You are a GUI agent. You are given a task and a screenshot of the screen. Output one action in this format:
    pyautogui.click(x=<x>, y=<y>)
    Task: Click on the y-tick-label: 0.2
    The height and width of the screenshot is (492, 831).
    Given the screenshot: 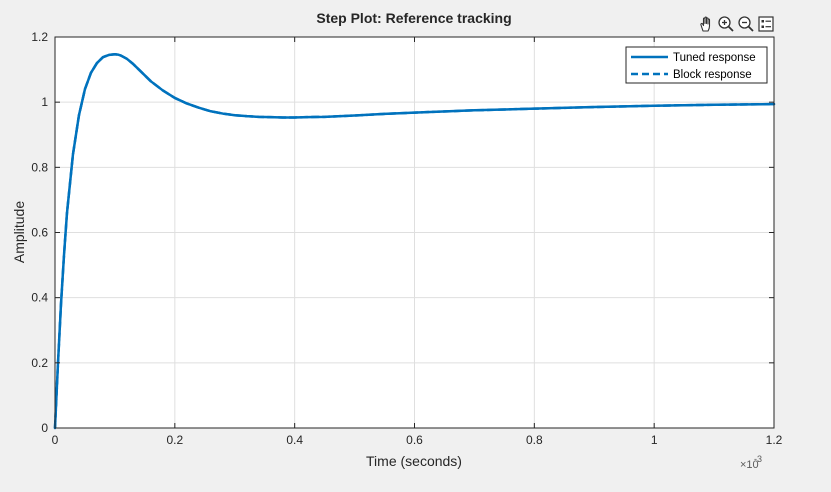 What is the action you would take?
    pyautogui.click(x=39, y=363)
    